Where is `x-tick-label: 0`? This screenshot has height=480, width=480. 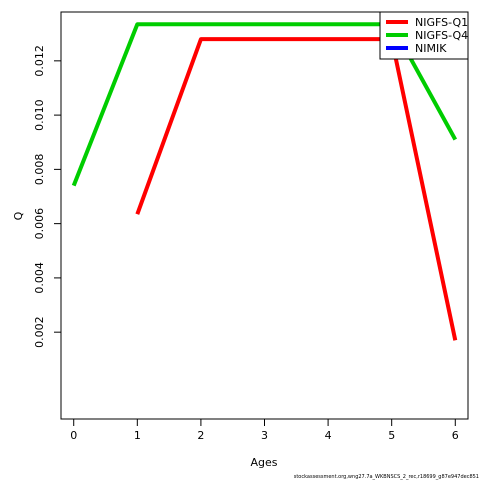
x-tick-label: 0 is located at coordinates (73, 435).